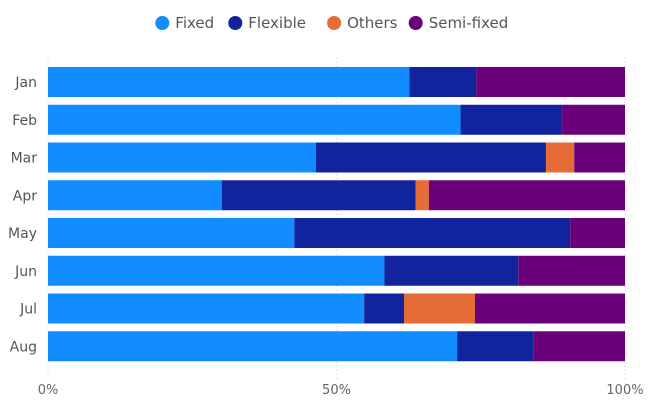 This screenshot has height=418, width=670. Describe the element at coordinates (579, 346) in the screenshot. I see `bar-aug-semi-fixed` at that location.